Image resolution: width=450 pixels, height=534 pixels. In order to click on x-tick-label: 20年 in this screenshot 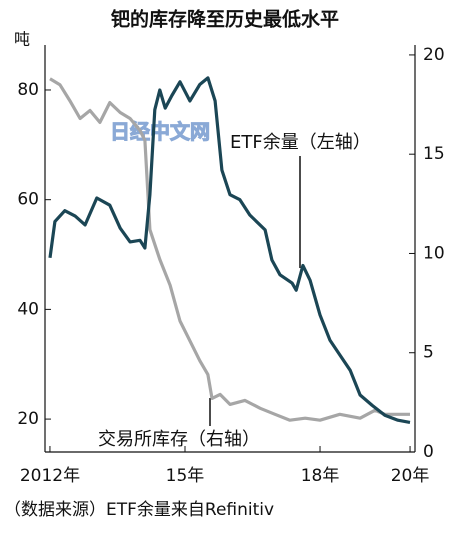, I will do `click(410, 476)`.